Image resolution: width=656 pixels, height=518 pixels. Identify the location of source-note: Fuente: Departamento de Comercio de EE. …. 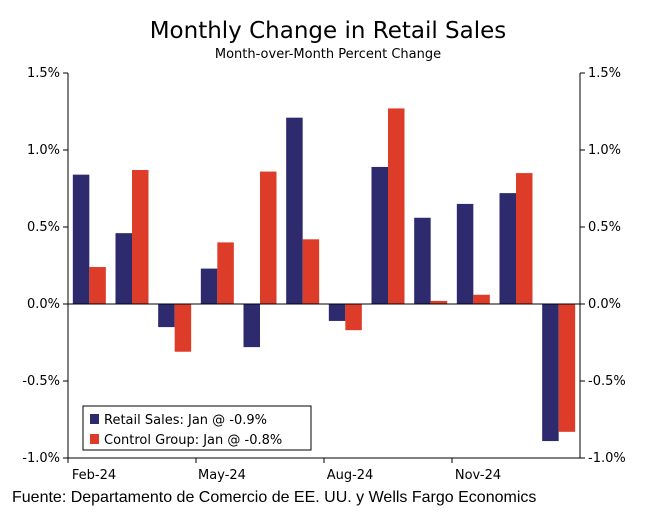
(274, 497).